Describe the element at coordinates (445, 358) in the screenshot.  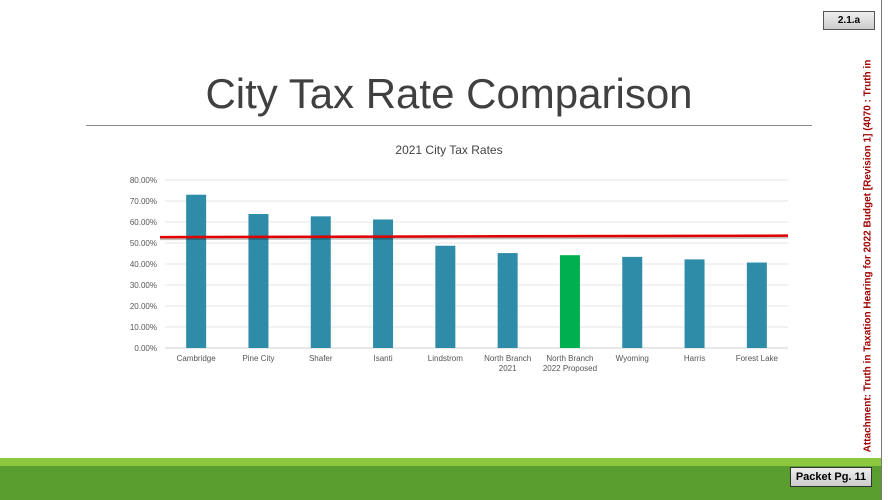
I see `x-tick-label: Lindstrom` at that location.